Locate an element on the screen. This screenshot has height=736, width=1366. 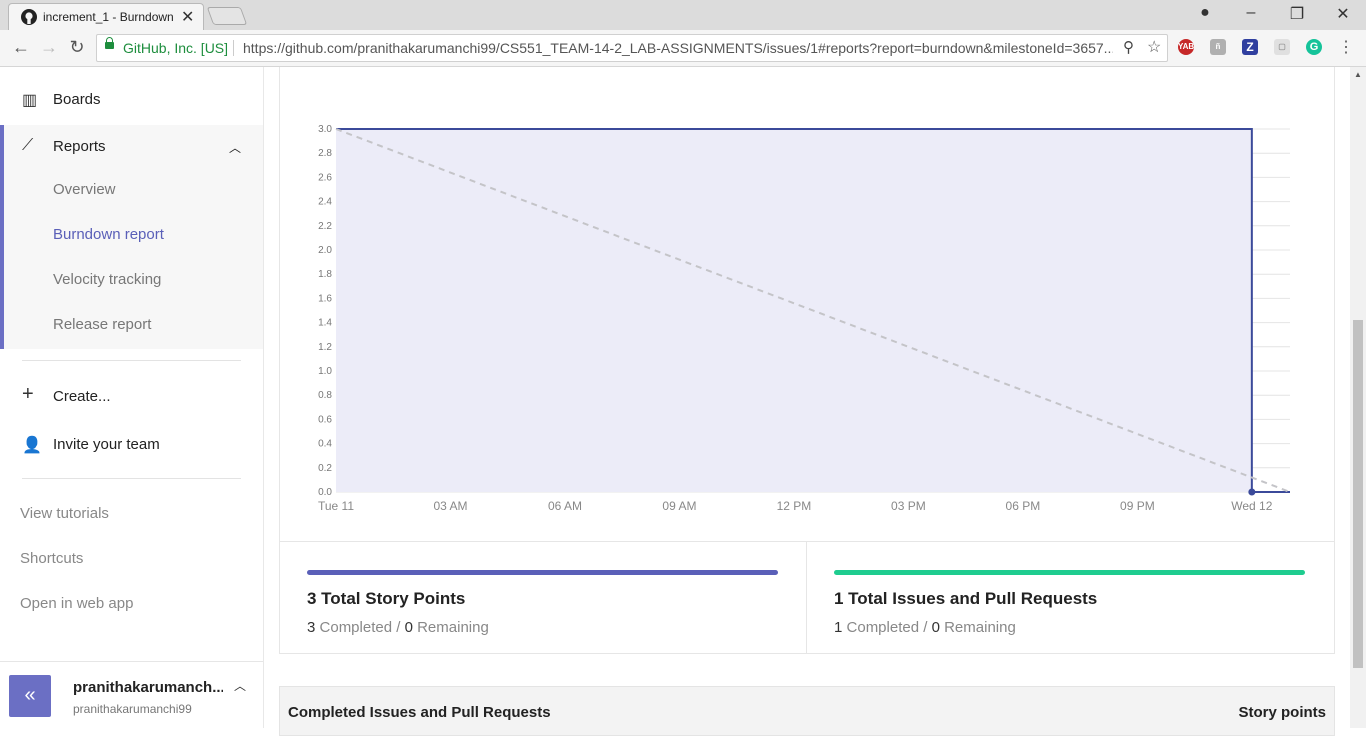
story-points-breakdown: 3 Completed / 0 Remaining is located at coordinates (398, 627).